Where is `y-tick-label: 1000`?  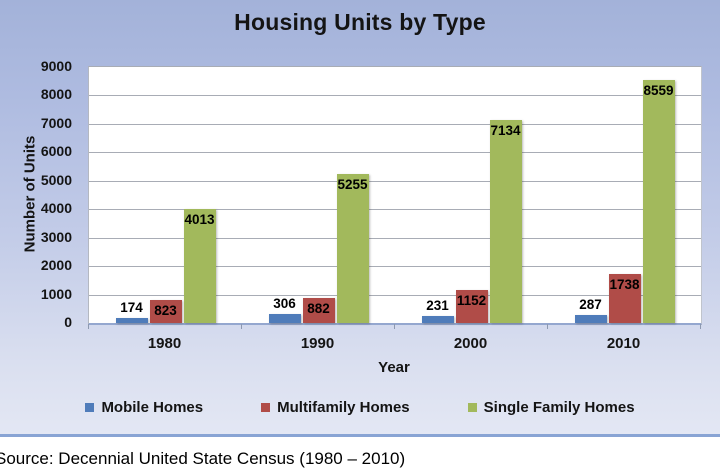 y-tick-label: 1000 is located at coordinates (56, 293).